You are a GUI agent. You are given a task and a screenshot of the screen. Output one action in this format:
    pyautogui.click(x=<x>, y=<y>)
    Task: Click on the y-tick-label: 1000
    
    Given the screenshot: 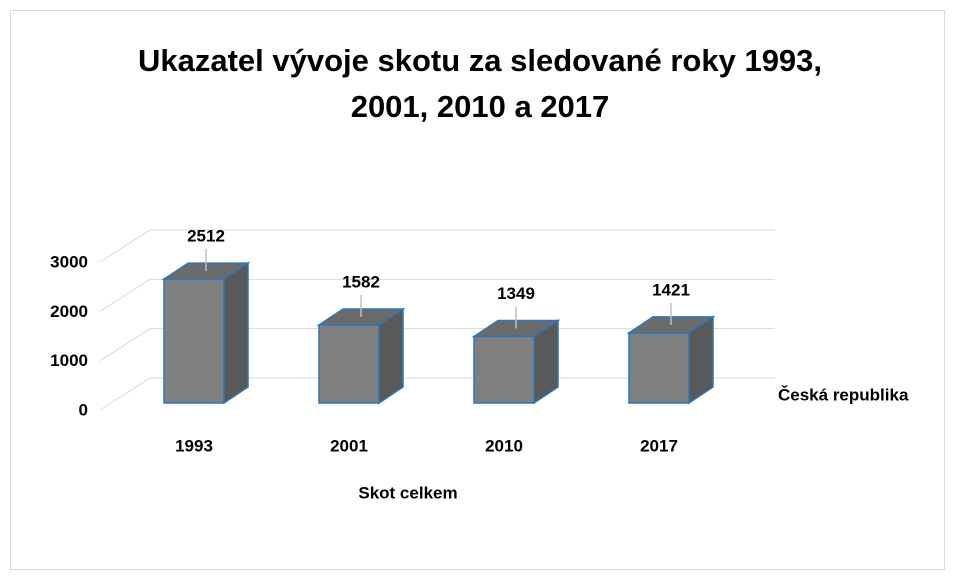 What is the action you would take?
    pyautogui.click(x=69, y=360)
    